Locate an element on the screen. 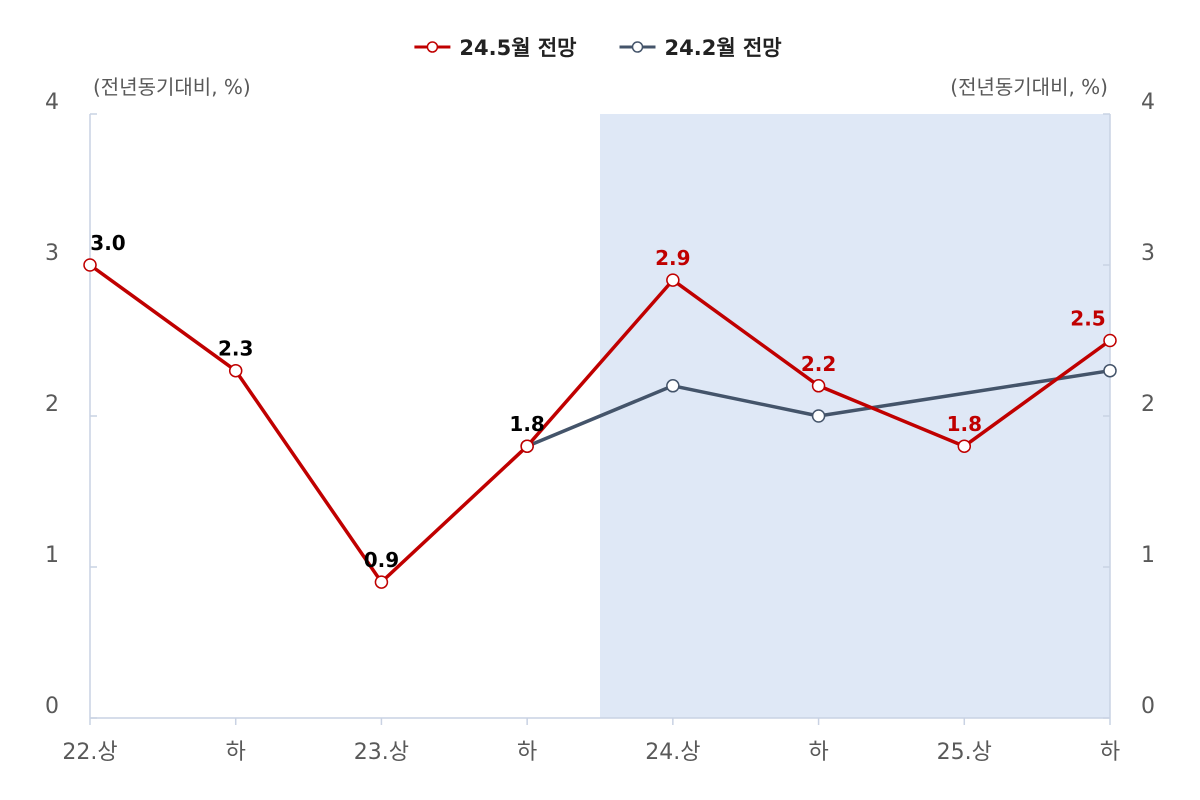  y-tick-label-right: 4 is located at coordinates (1148, 102).